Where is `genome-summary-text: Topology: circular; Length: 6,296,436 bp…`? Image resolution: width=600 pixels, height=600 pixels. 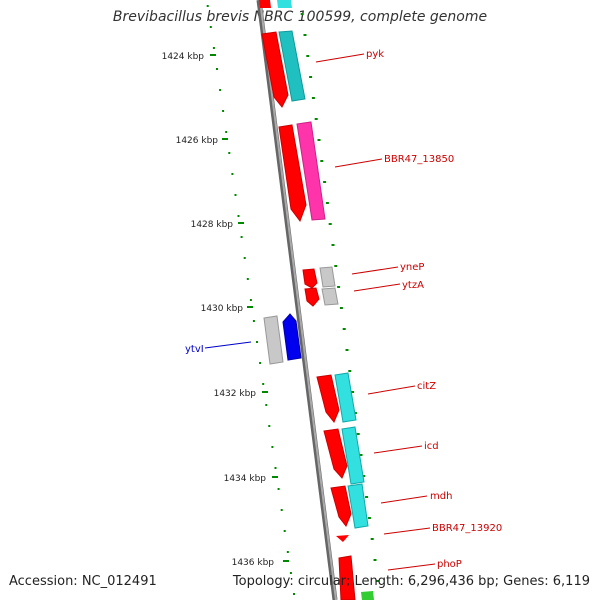 genome-summary-text: Topology: circular; Length: 6,296,436 bp… is located at coordinates (411, 581).